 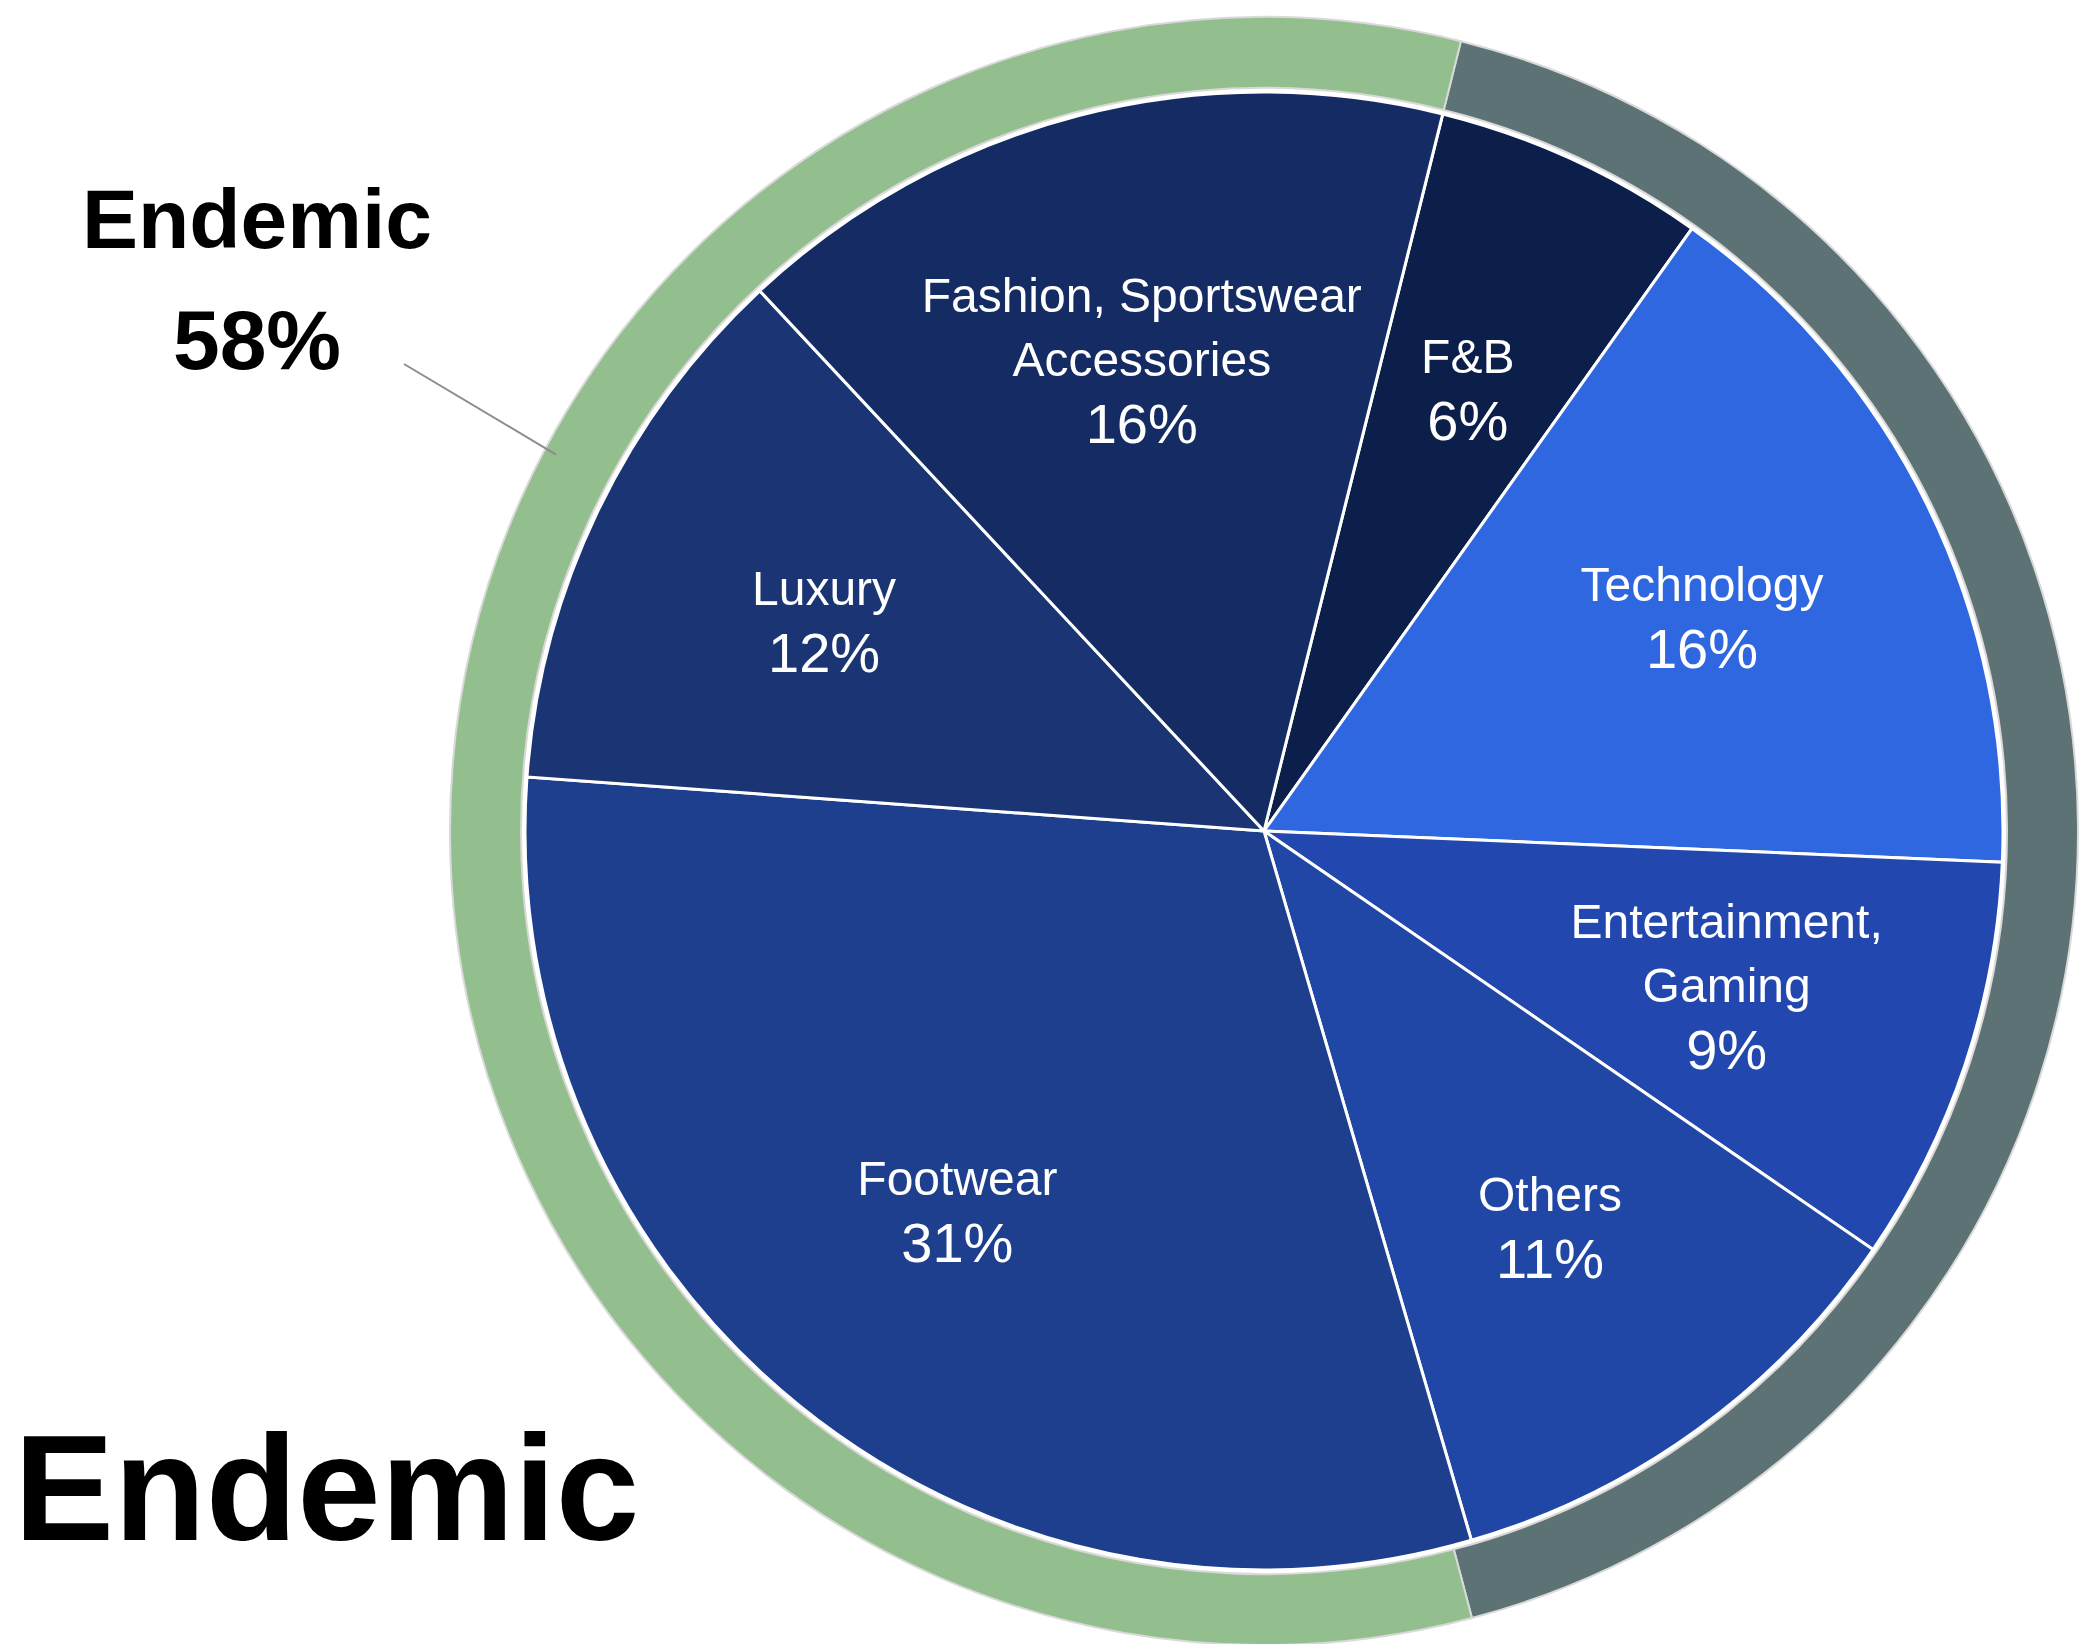 I want to click on slice-label: Fashion, Sportswear Accessories, so click(x=1141, y=327).